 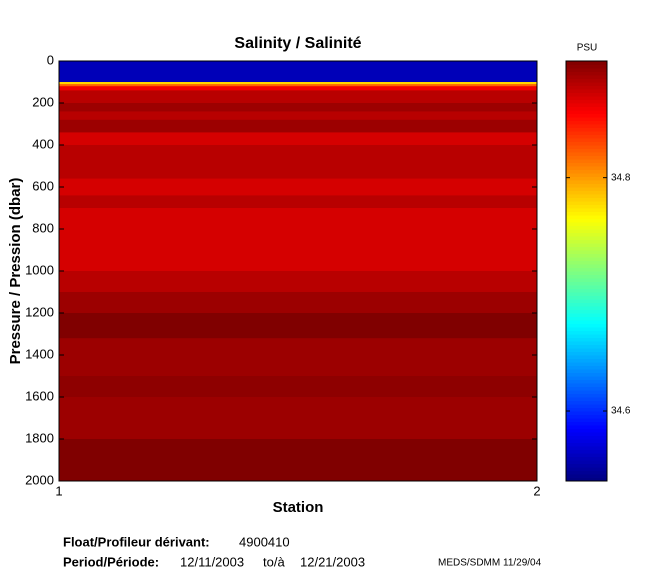 I want to click on y-tick-label: 2000, so click(x=39, y=479).